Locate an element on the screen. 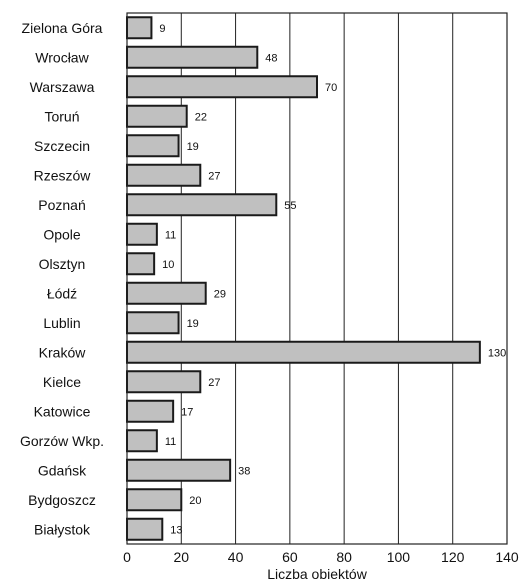  category-label: Wrocław is located at coordinates (62, 57).